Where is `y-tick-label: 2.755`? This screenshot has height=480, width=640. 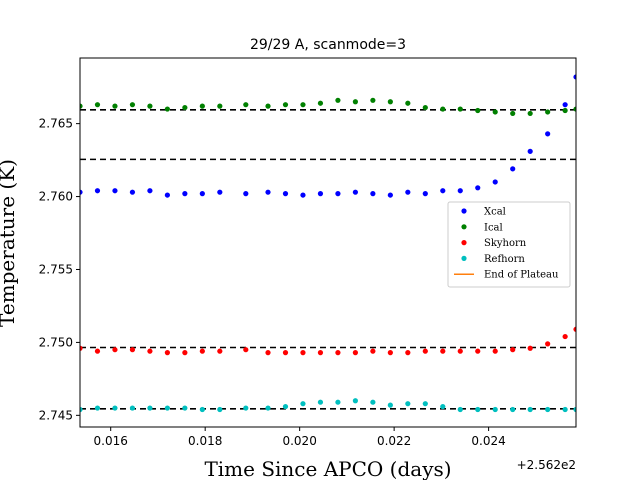 y-tick-label: 2.755 is located at coordinates (56, 269).